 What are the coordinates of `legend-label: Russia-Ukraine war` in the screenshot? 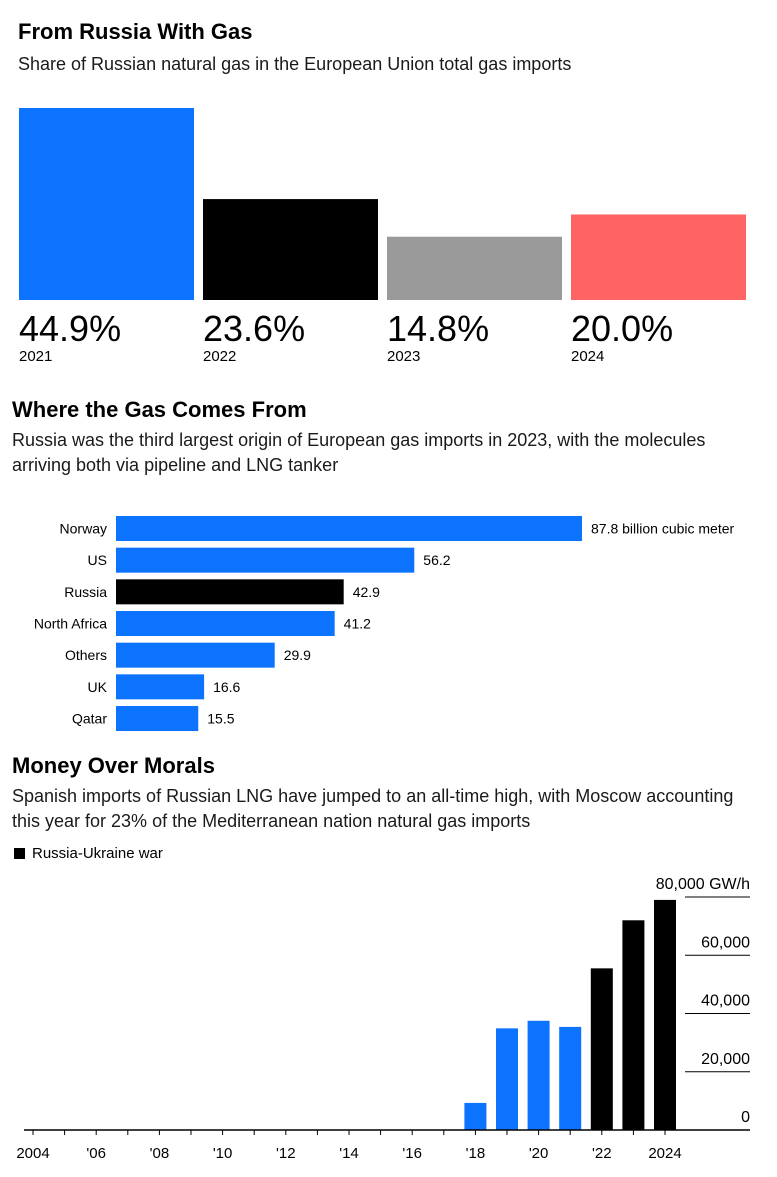 It's located at (97, 853).